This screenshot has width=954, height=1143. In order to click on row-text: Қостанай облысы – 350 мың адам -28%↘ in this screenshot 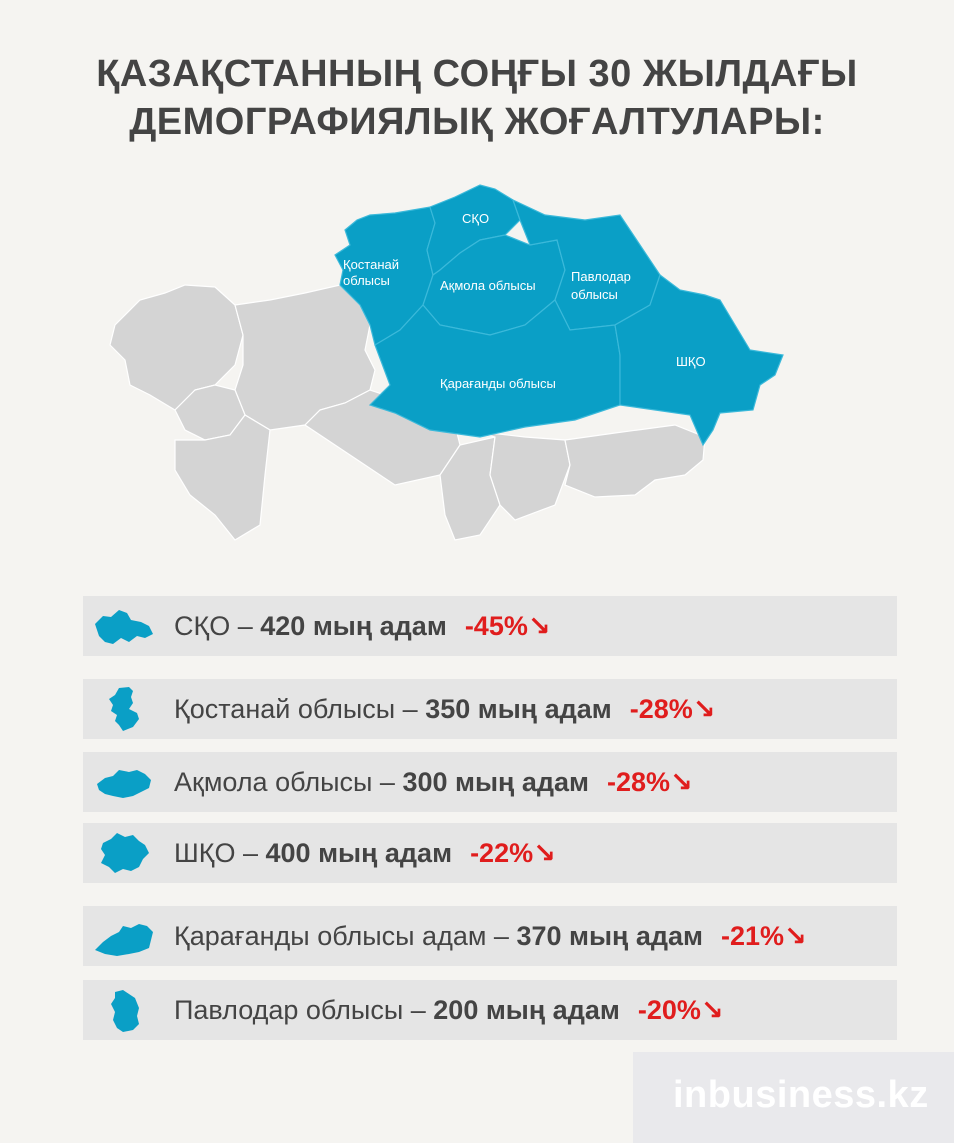, I will do `click(444, 709)`.